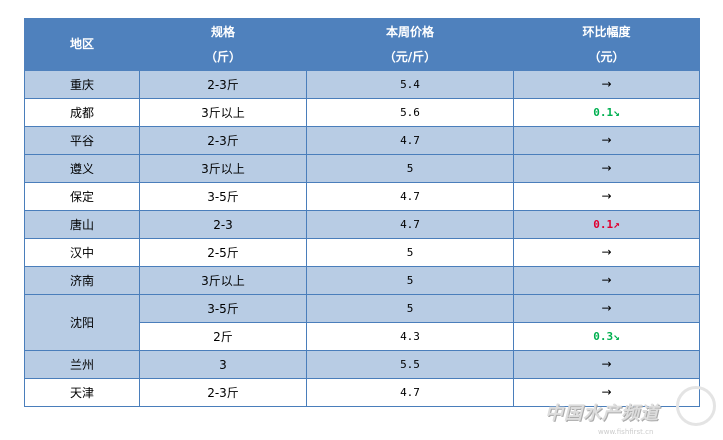 Image resolution: width=723 pixels, height=440 pixels. I want to click on cell-region: 兰州, so click(82, 364).